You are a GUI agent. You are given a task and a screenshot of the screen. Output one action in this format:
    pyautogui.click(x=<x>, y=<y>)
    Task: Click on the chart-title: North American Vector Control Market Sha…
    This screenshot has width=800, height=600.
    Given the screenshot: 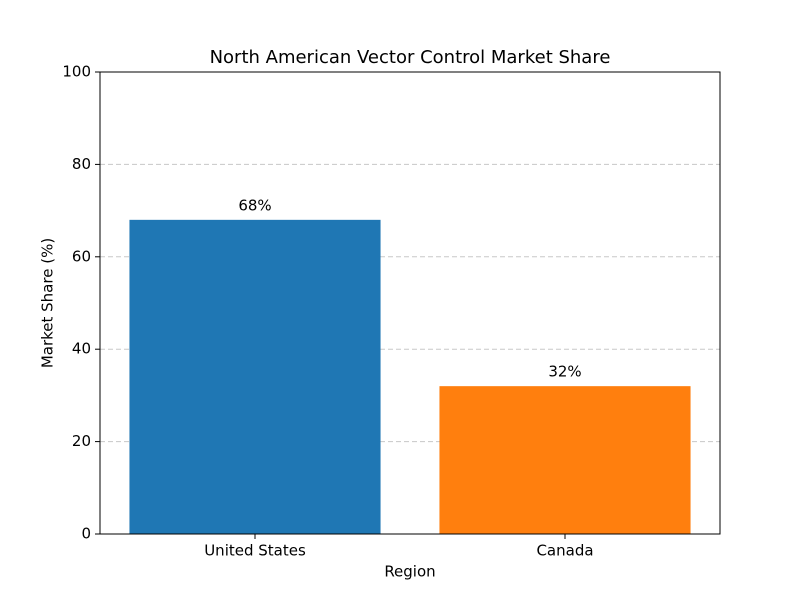 What is the action you would take?
    pyautogui.click(x=410, y=57)
    